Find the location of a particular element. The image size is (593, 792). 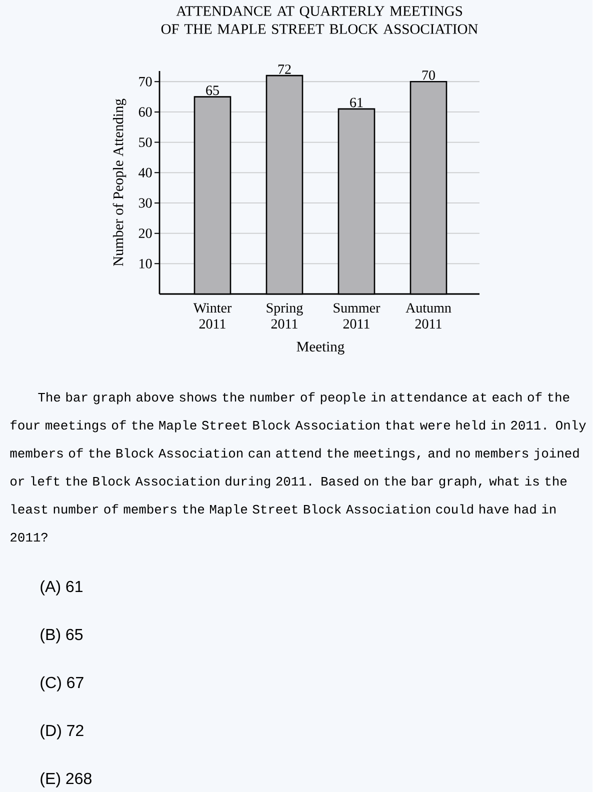

text: (B) 65 is located at coordinates (61, 636).